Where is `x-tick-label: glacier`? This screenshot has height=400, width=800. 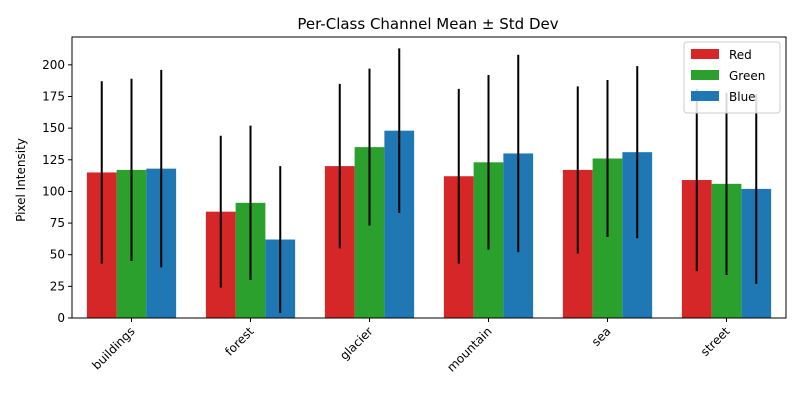
x-tick-label: glacier is located at coordinates (356, 343).